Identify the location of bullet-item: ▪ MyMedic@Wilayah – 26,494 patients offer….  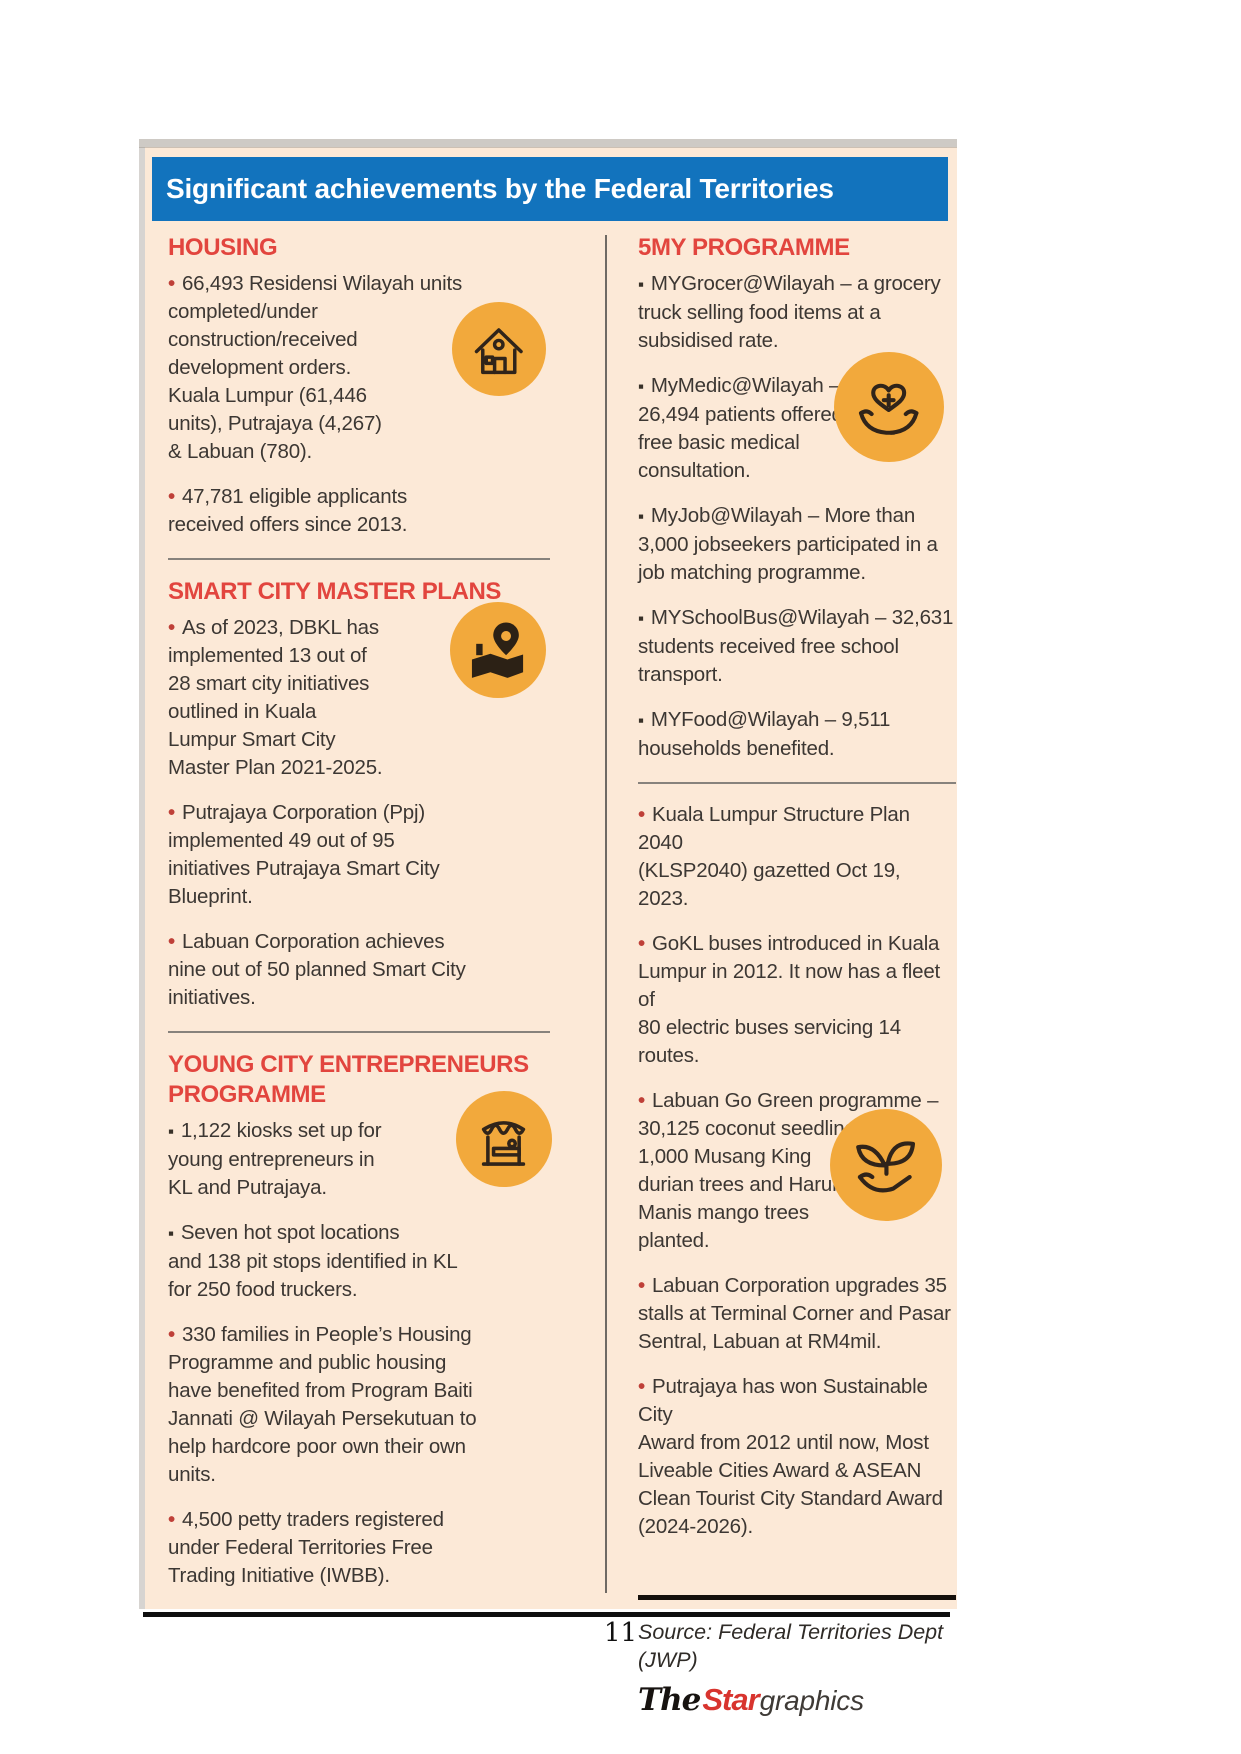
(797, 418).